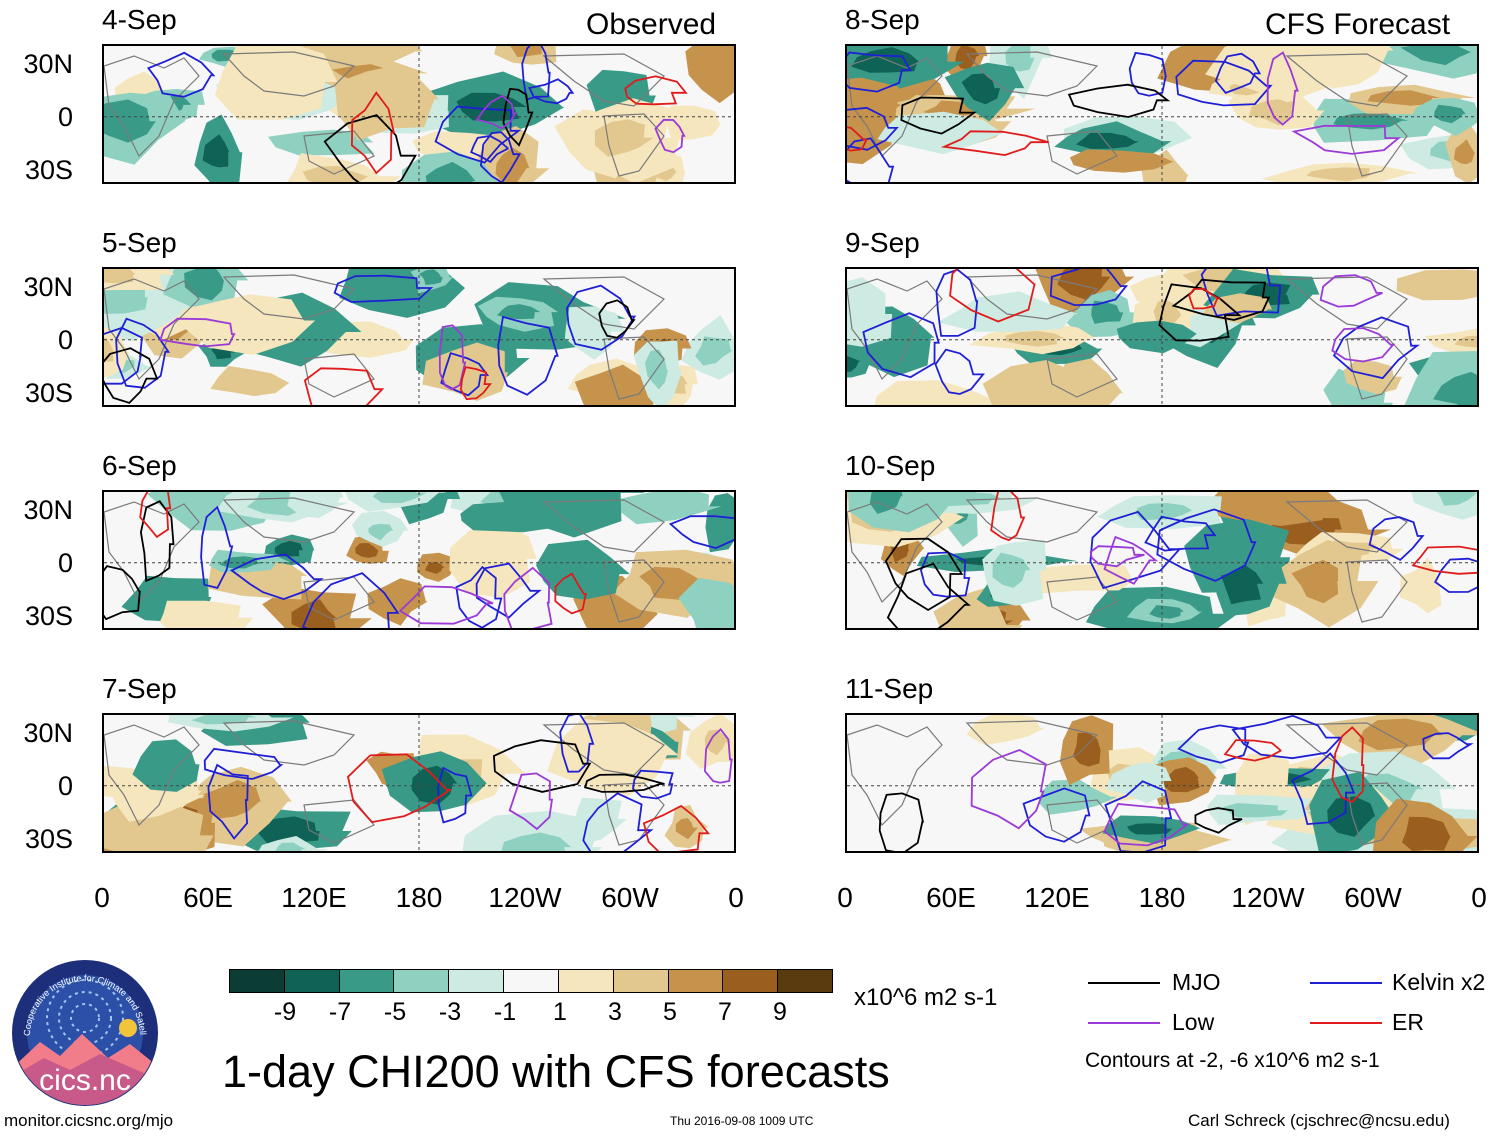 The height and width of the screenshot is (1137, 1510). I want to click on main-title: 1-day CHI200 with CFS forecasts, so click(556, 1071).